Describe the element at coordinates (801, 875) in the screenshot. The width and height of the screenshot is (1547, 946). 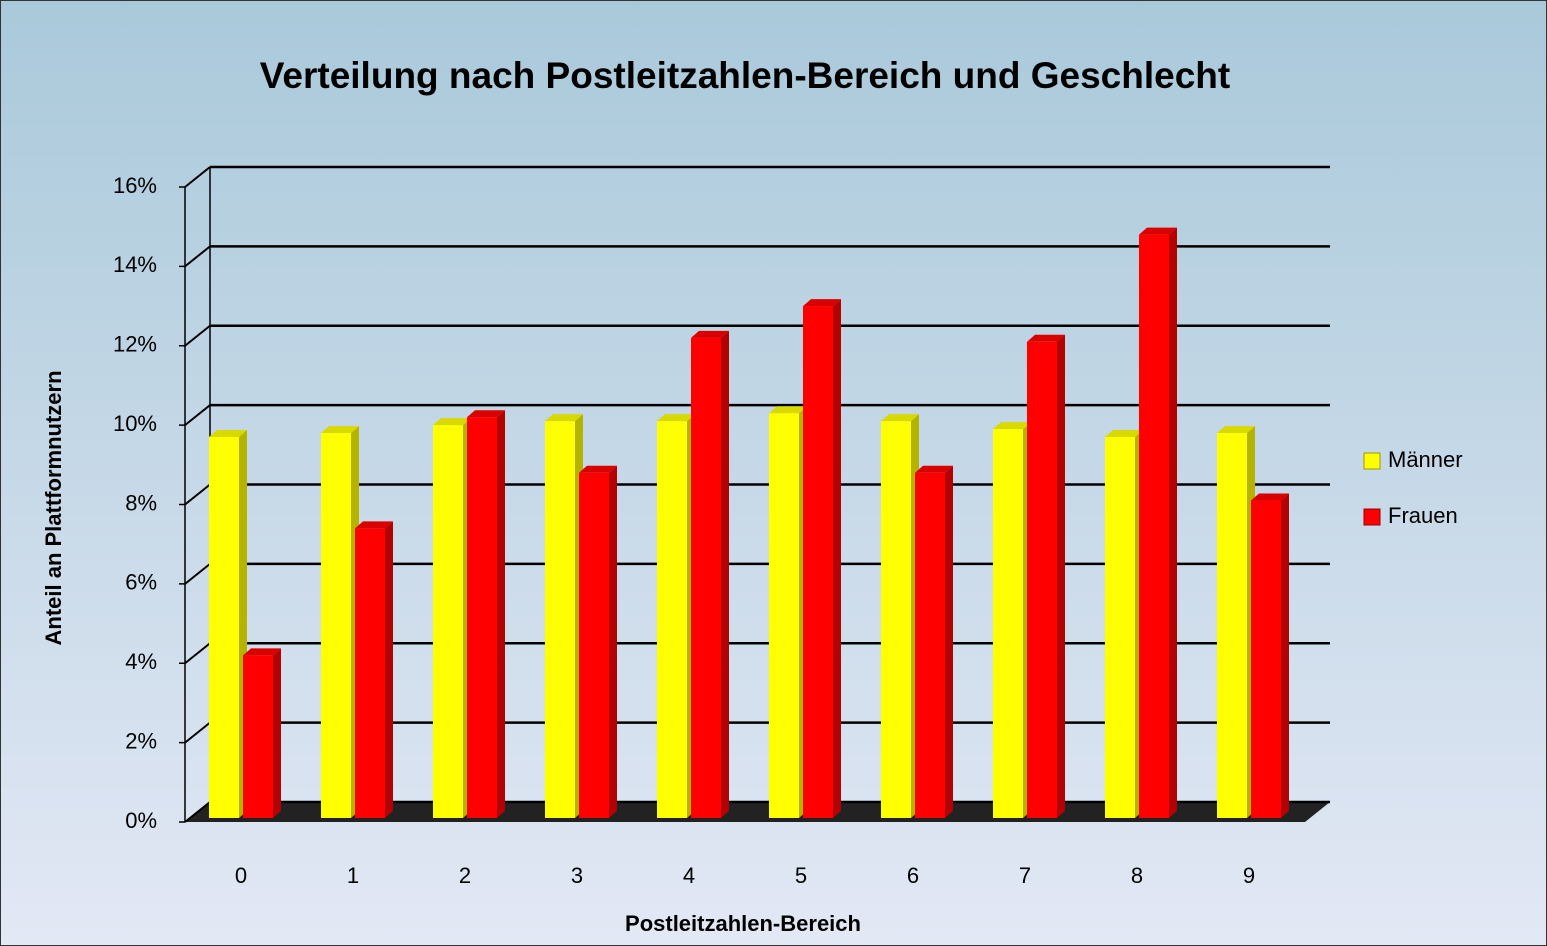
I see `x-tick-label: 5` at that location.